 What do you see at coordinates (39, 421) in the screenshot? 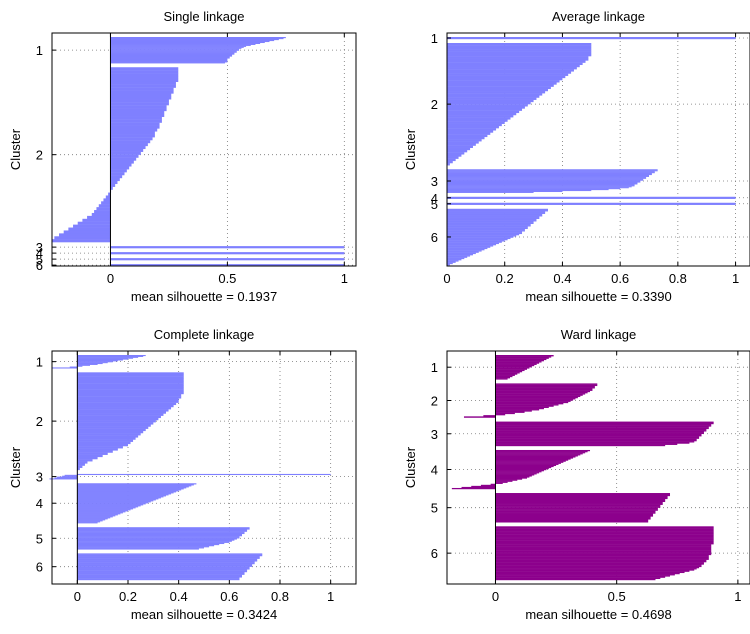
I see `cluster-label: 2` at bounding box center [39, 421].